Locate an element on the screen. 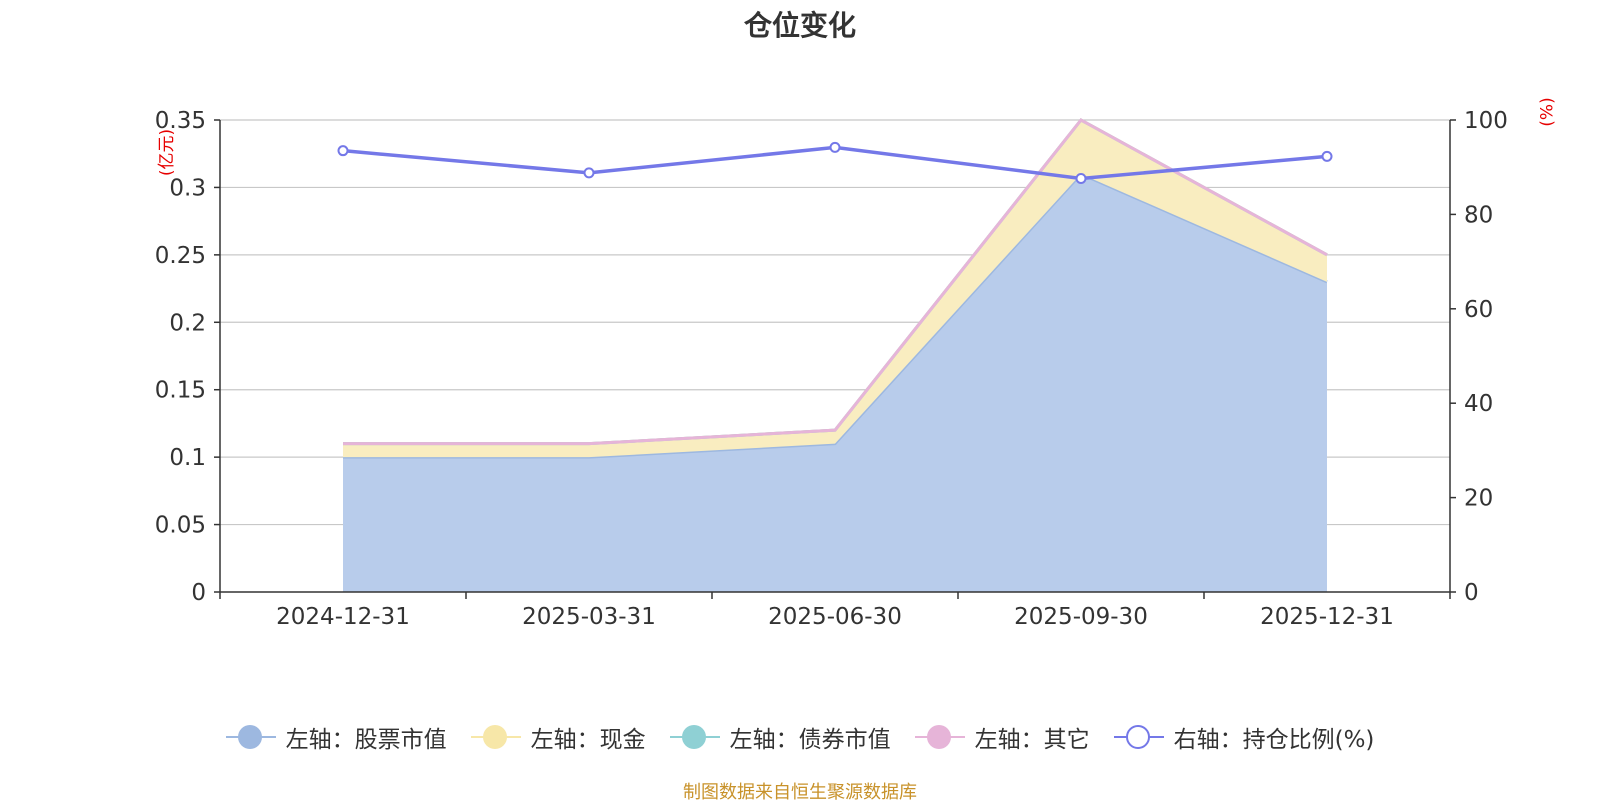 The image size is (1600, 804). legend-label-position-ratio: 右轴：持仓比例(%) is located at coordinates (1274, 740).